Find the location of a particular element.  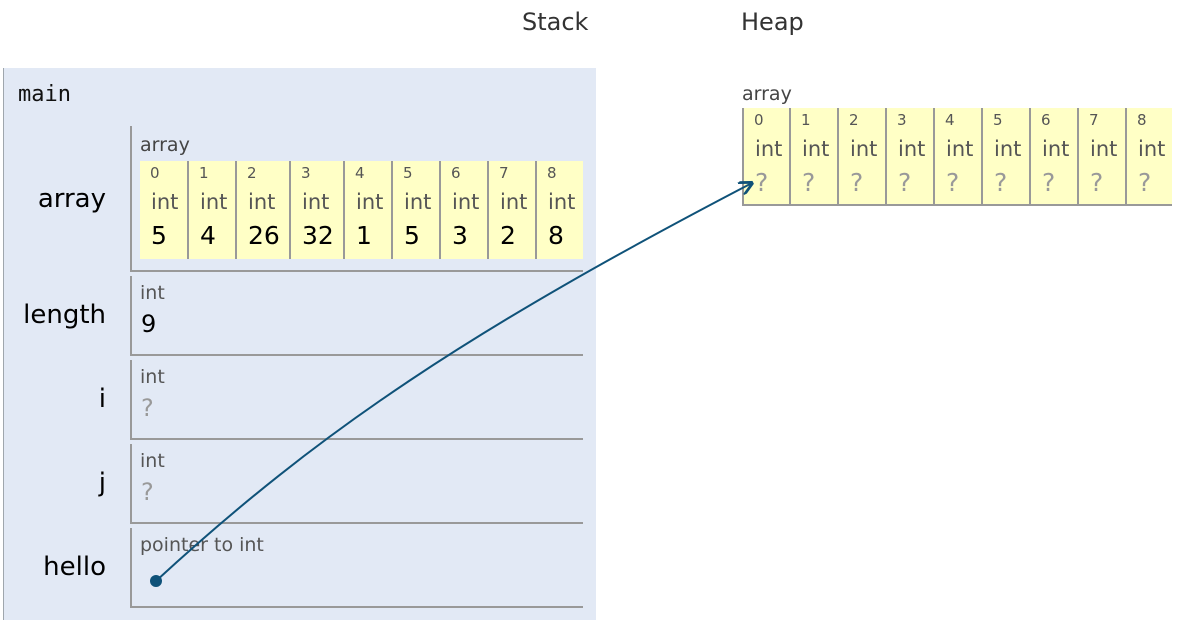

array-cell: 5 int? is located at coordinates (1007, 157).